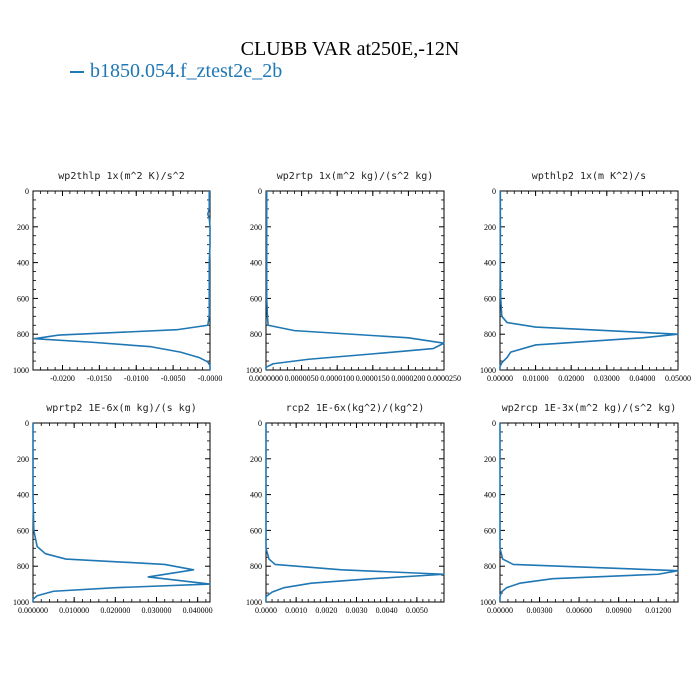  I want to click on x-tick-label: 0.00600, so click(579, 610).